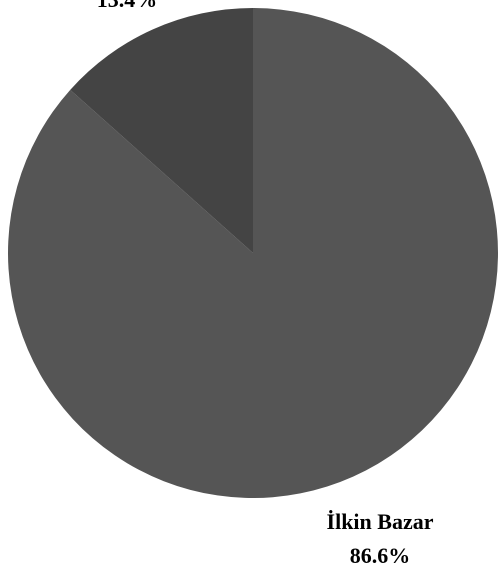 The image size is (498, 569). What do you see at coordinates (380, 521) in the screenshot?
I see `slice-name-label-0: İlkin Bazar` at bounding box center [380, 521].